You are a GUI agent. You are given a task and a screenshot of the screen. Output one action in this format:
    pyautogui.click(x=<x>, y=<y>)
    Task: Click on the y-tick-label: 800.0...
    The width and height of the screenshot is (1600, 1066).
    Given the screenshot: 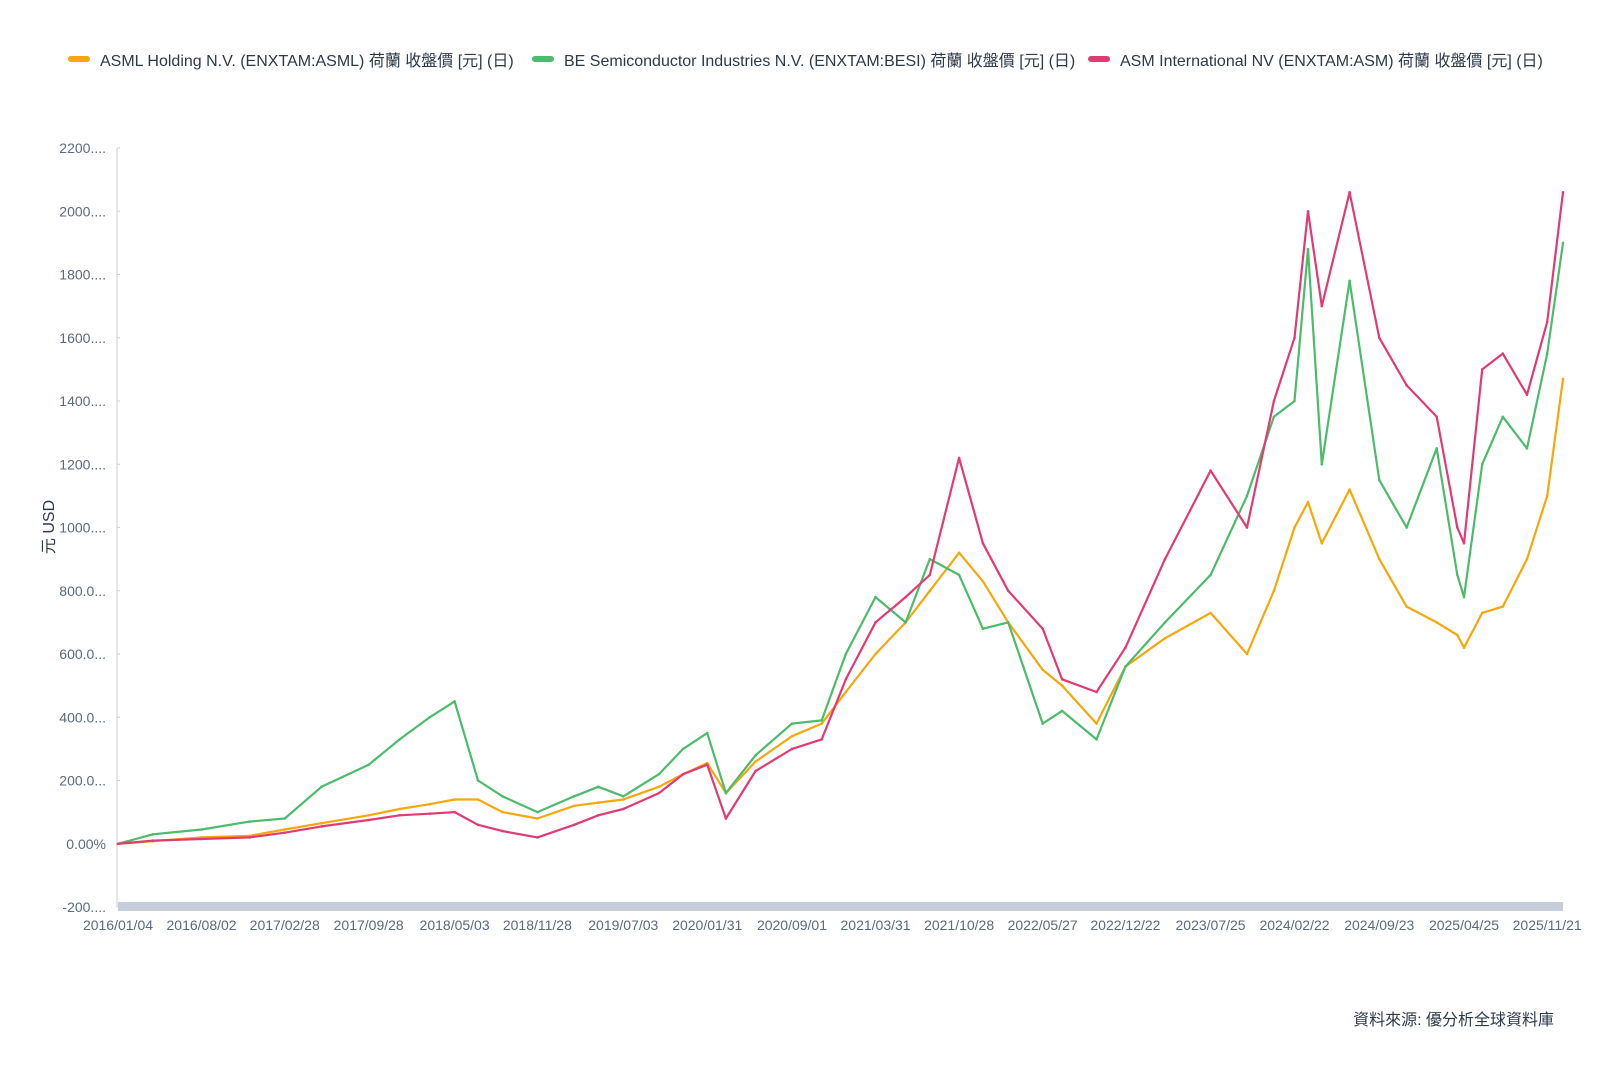 What is the action you would take?
    pyautogui.click(x=82, y=591)
    